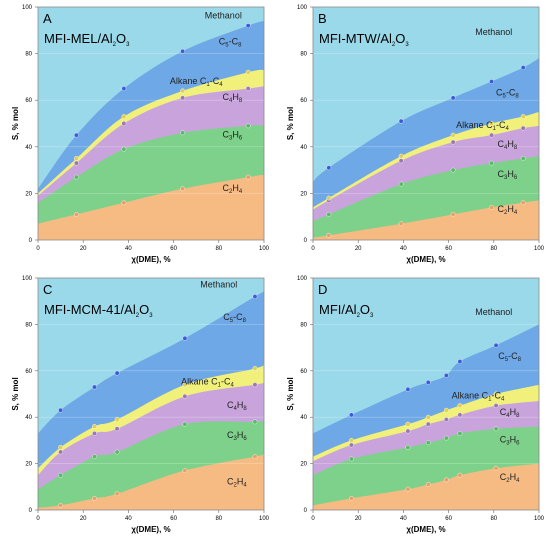 The width and height of the screenshot is (550, 546). I want to click on band-c2h4, so click(151, 207).